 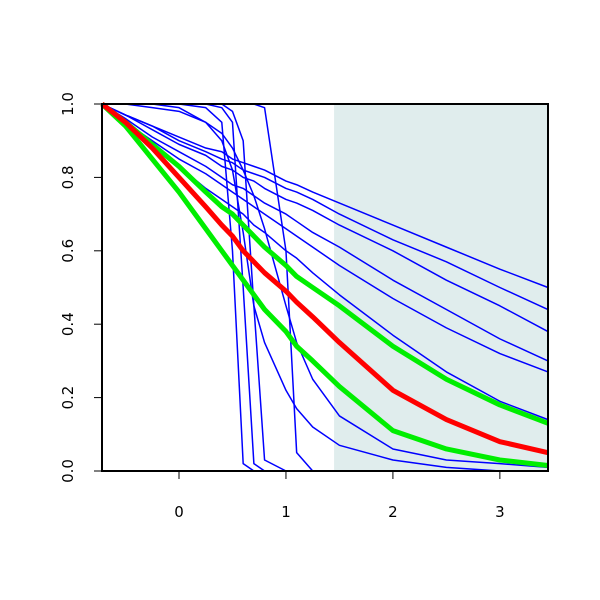 I want to click on y-tick-label: 0.2, so click(x=68, y=398).